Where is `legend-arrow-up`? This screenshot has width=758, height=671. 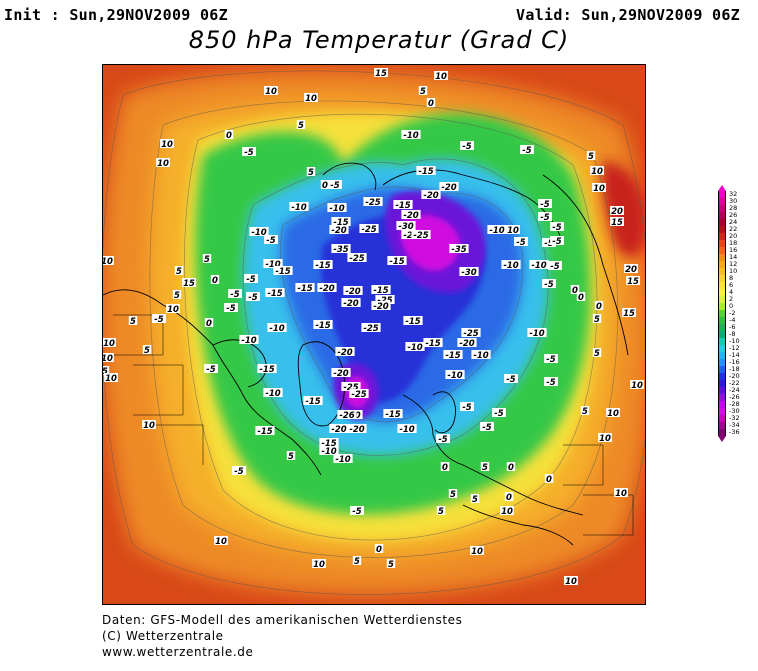 legend-arrow-up is located at coordinates (722, 188).